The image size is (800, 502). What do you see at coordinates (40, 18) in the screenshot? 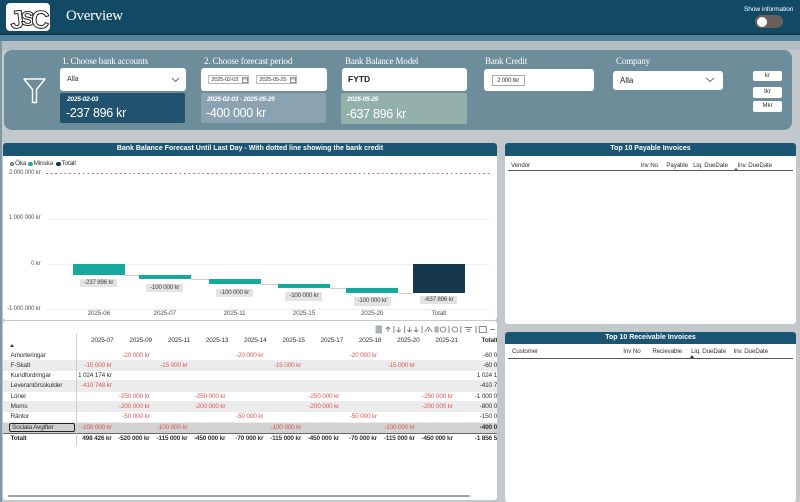
I see `svg-text: C` at bounding box center [40, 18].